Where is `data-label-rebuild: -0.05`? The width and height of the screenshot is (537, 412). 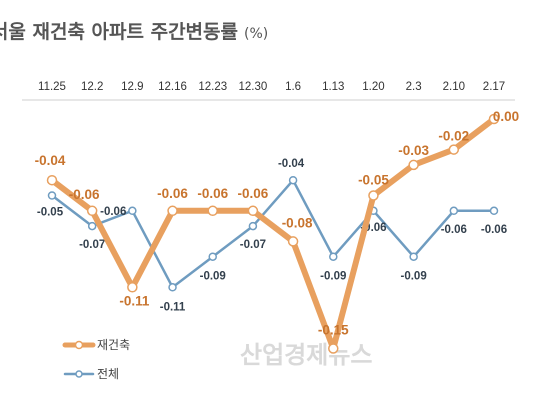
data-label-rebuild: -0.05 is located at coordinates (373, 180).